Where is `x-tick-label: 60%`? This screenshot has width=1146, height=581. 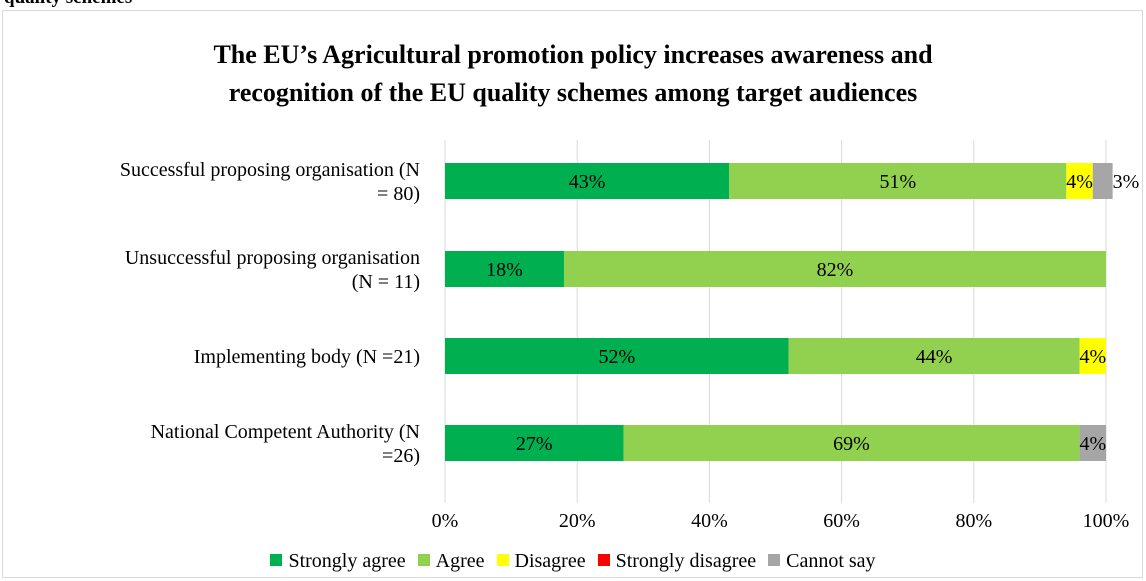
x-tick-label: 60% is located at coordinates (841, 521).